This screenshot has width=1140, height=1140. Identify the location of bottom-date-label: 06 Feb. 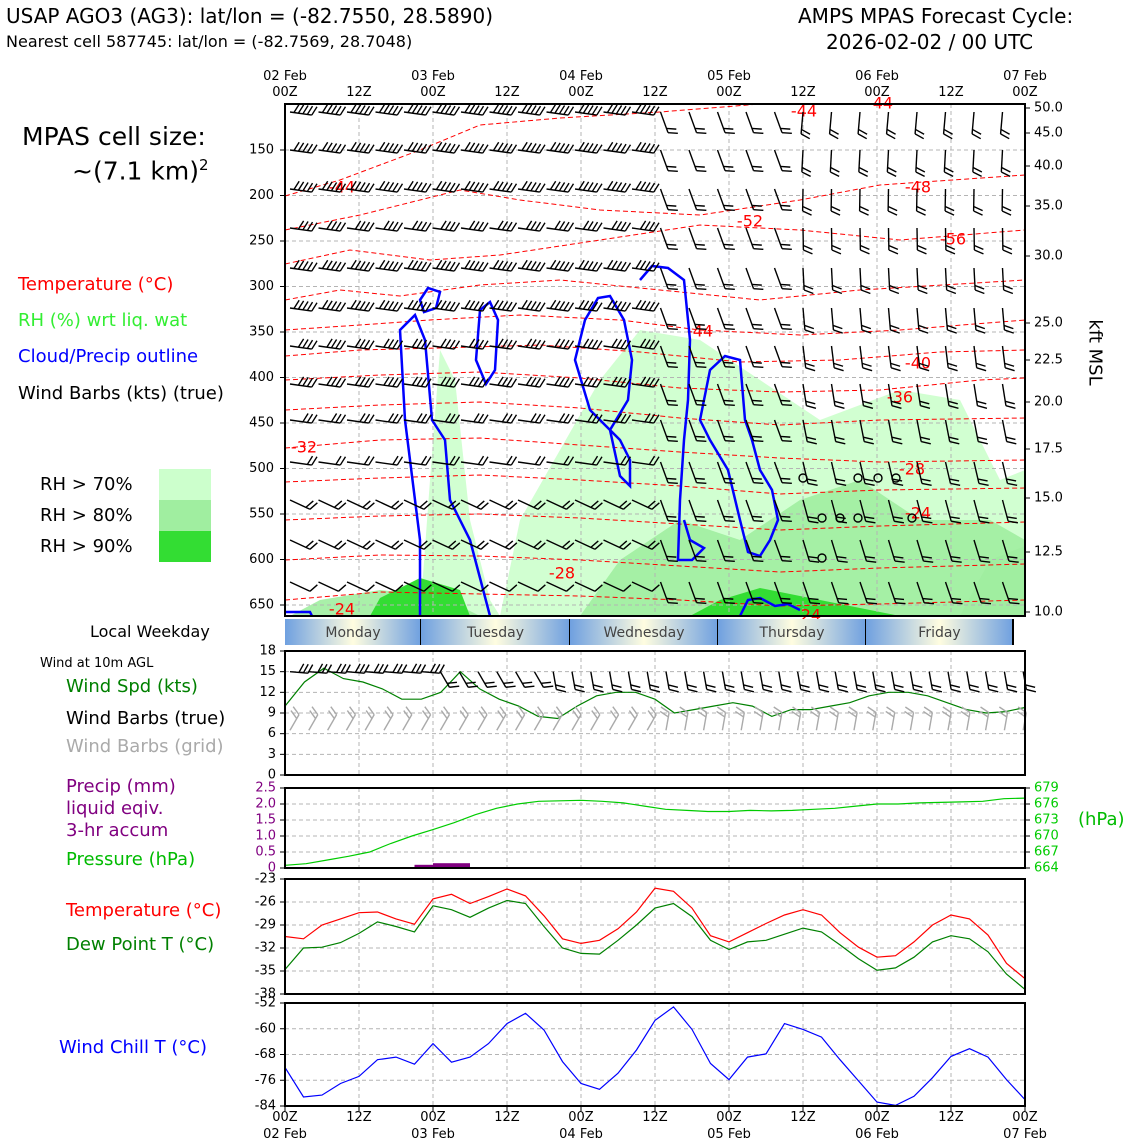
(877, 1133).